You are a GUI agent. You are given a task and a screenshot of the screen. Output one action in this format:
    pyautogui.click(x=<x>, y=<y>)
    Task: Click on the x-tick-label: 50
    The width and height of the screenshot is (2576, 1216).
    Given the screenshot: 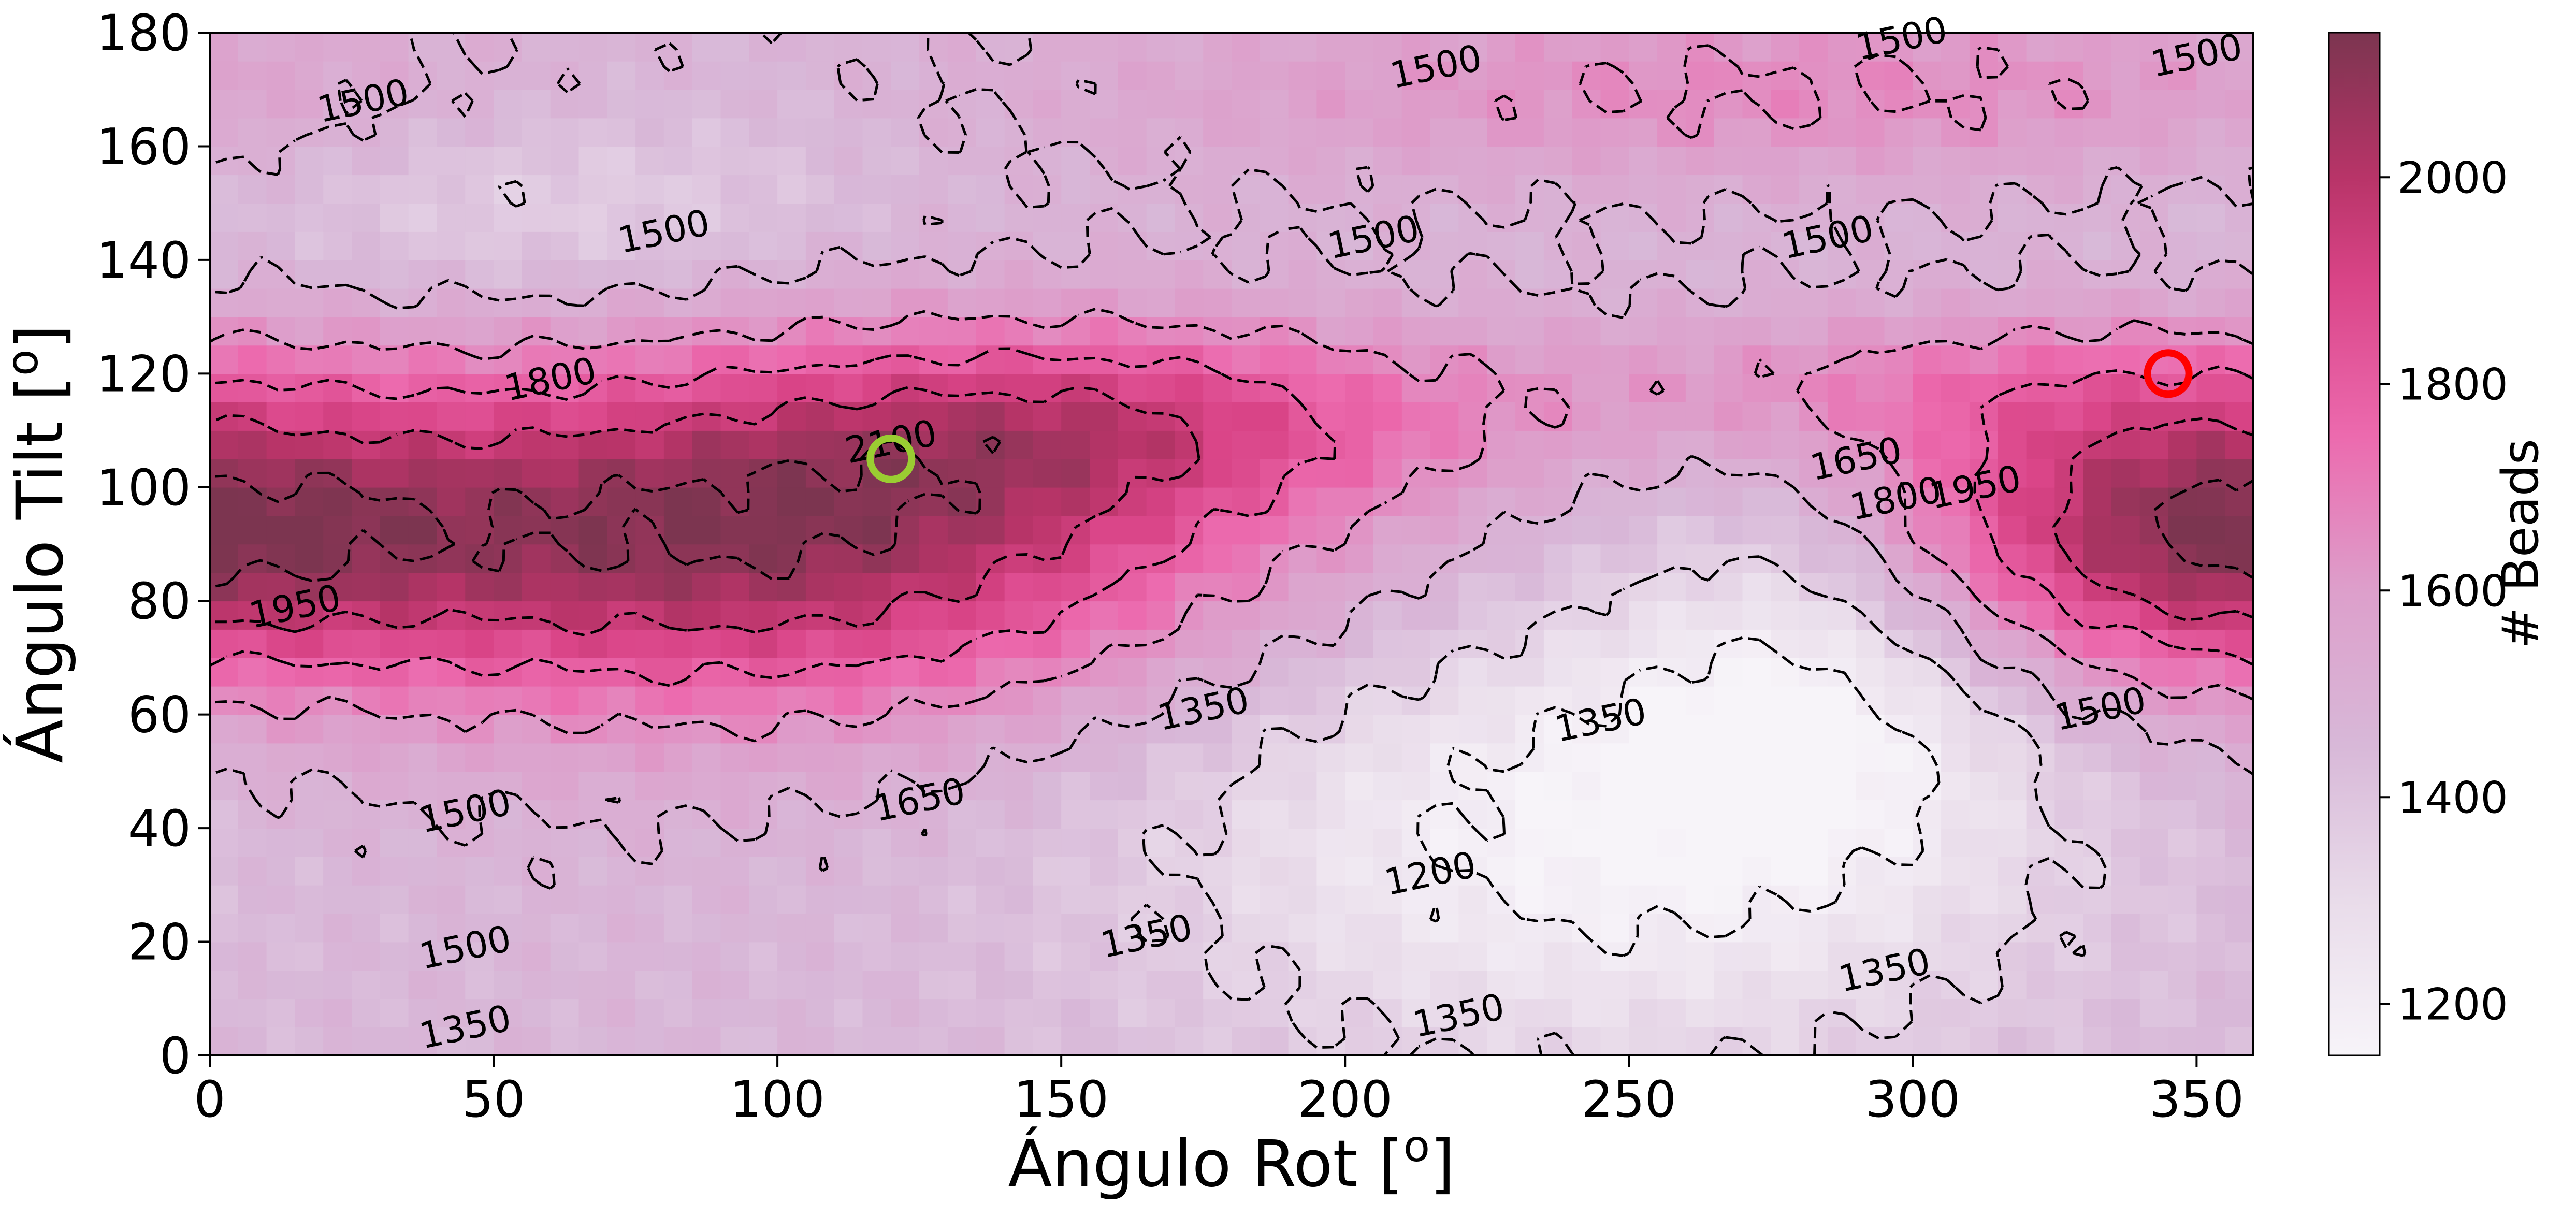 What is the action you would take?
    pyautogui.click(x=493, y=1099)
    